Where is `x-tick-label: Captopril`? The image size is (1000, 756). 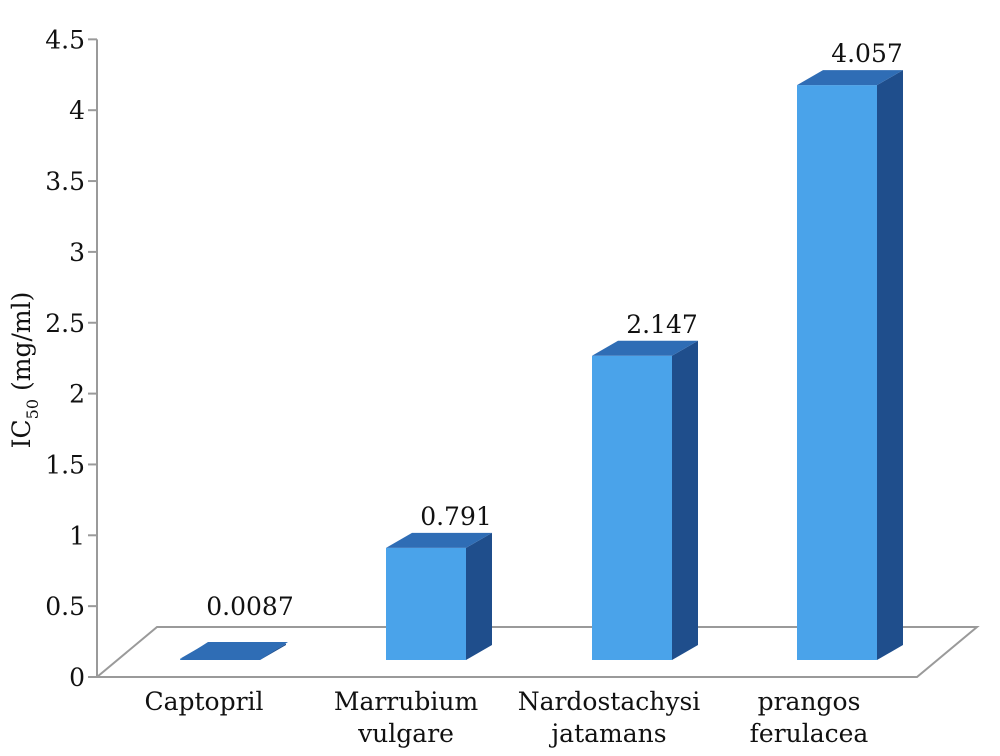
x-tick-label: Captopril is located at coordinates (203, 701).